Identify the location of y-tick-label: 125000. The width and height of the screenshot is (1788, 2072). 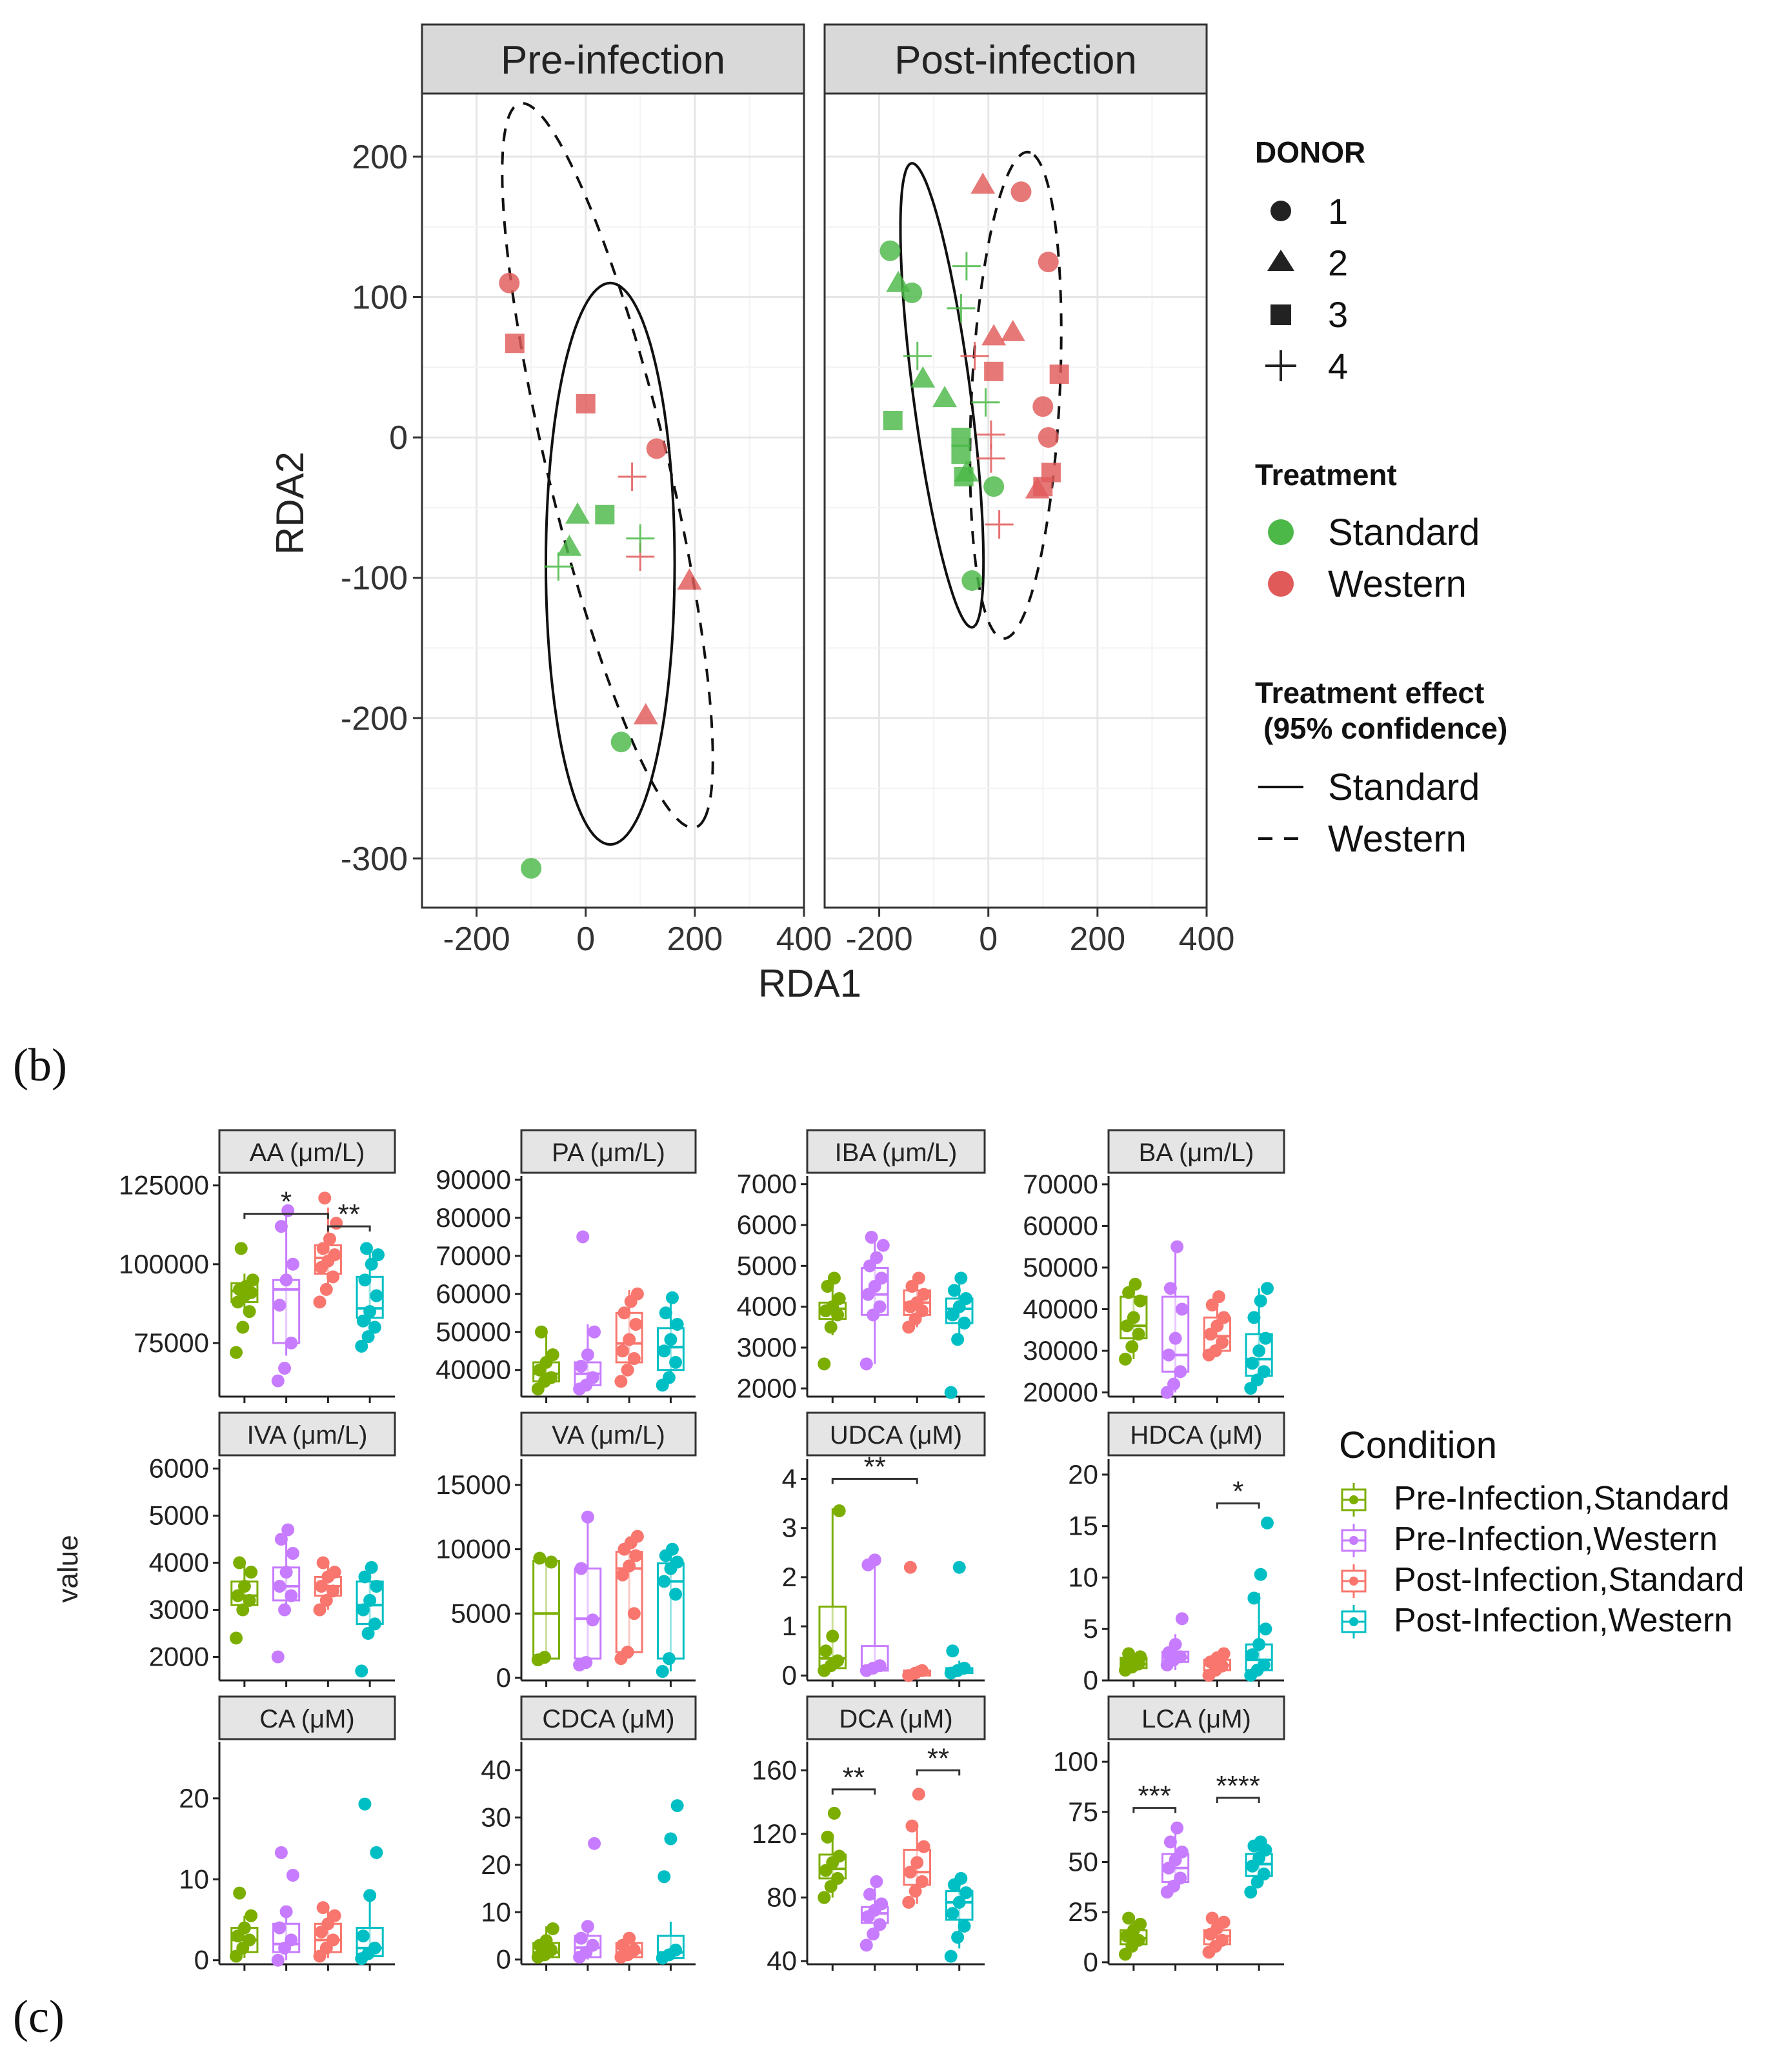
(164, 1185).